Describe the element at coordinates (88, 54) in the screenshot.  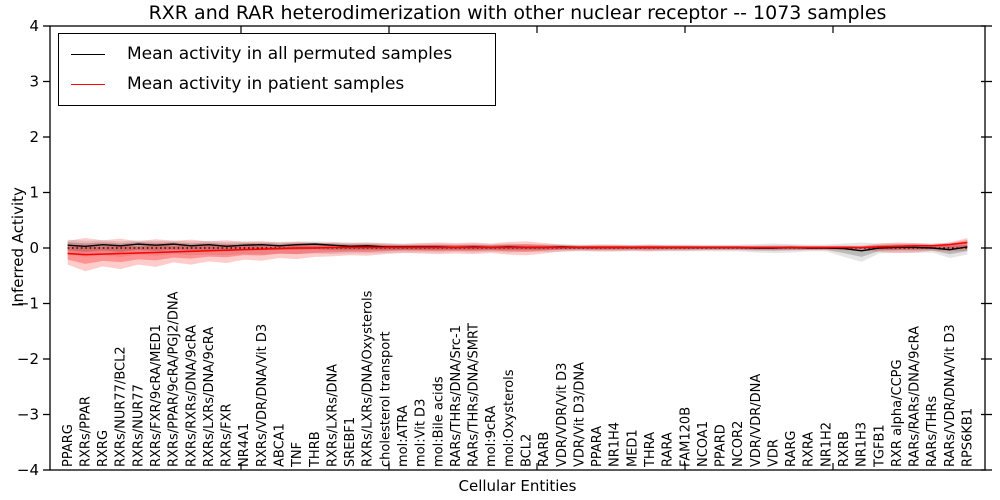
I see `legend-line-permuted-icon` at that location.